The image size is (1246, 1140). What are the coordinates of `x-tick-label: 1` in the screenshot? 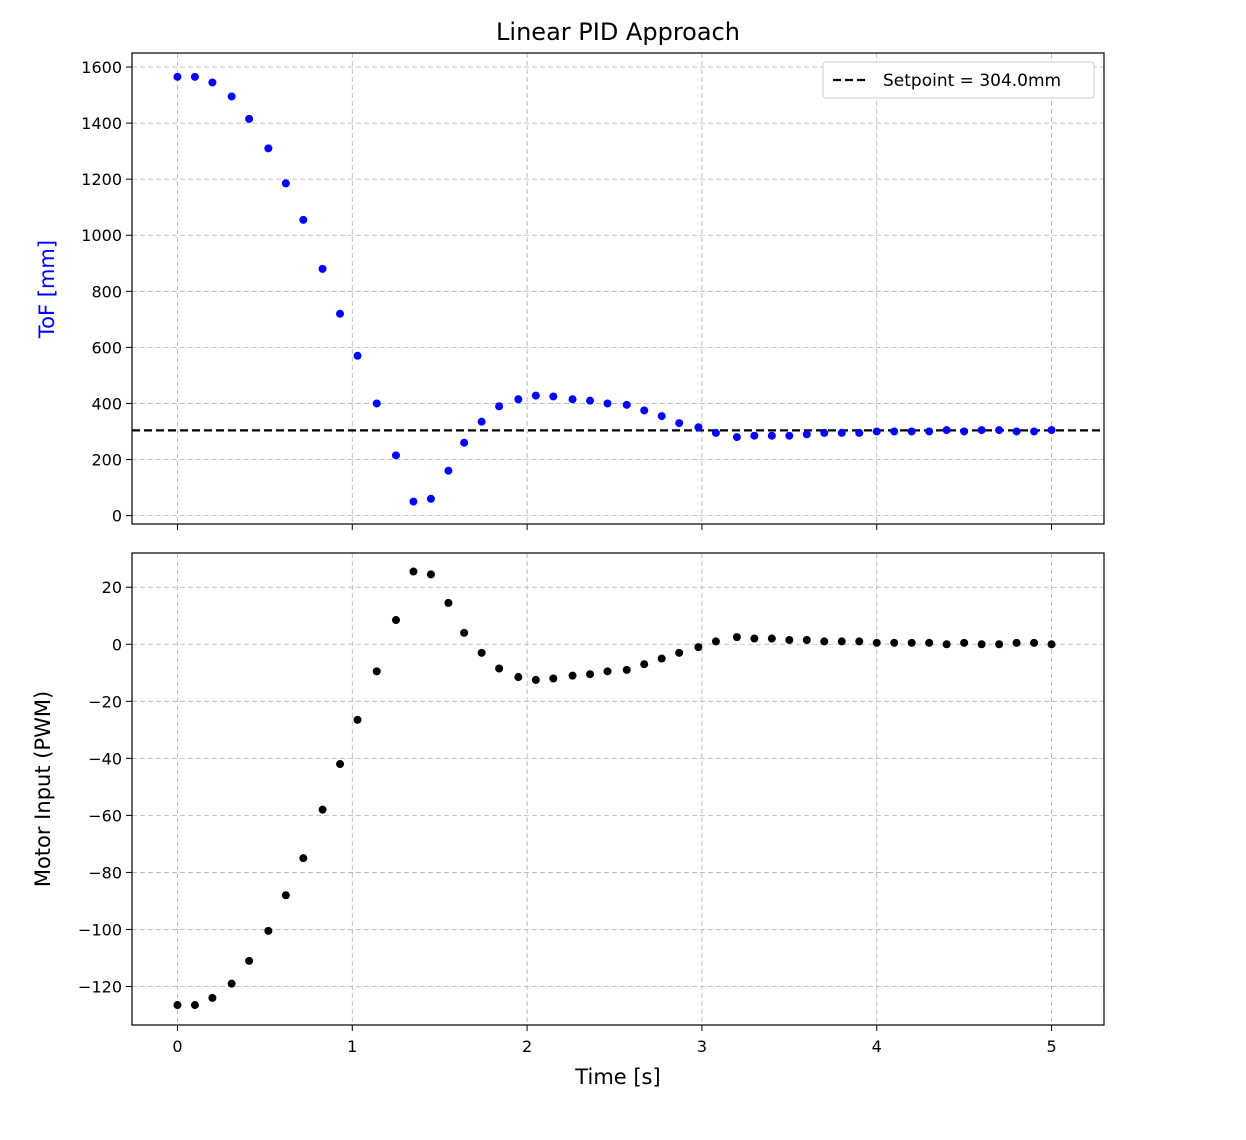 It's located at (352, 1046).